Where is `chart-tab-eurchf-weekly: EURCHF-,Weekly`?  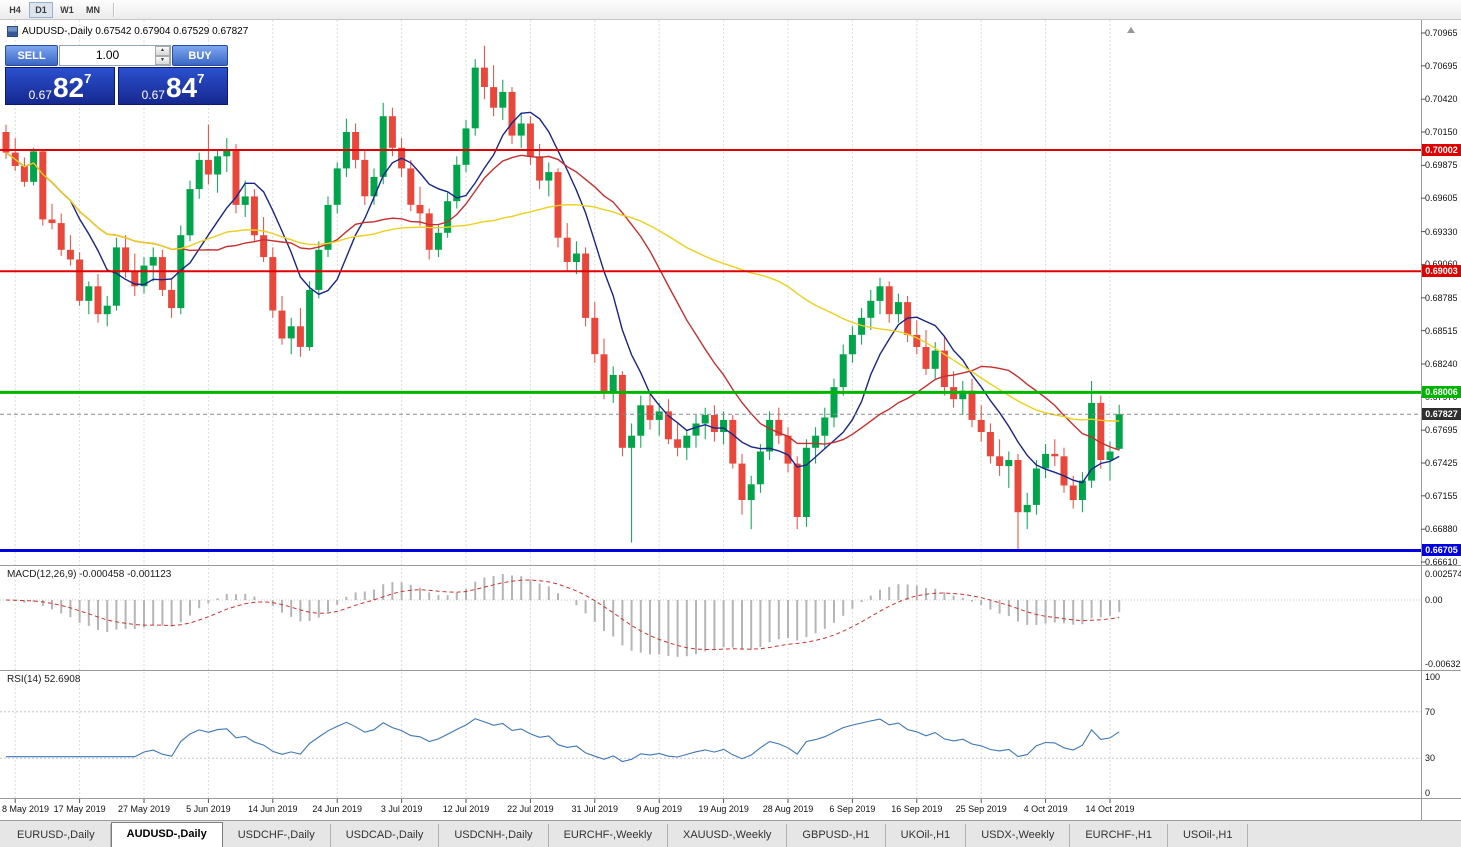 chart-tab-eurchf-weekly: EURCHF-,Weekly is located at coordinates (608, 835).